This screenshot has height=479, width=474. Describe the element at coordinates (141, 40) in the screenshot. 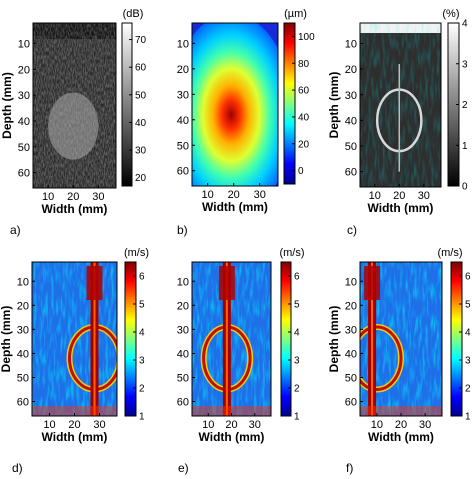

I see `colorbar-tick-label: 70` at that location.